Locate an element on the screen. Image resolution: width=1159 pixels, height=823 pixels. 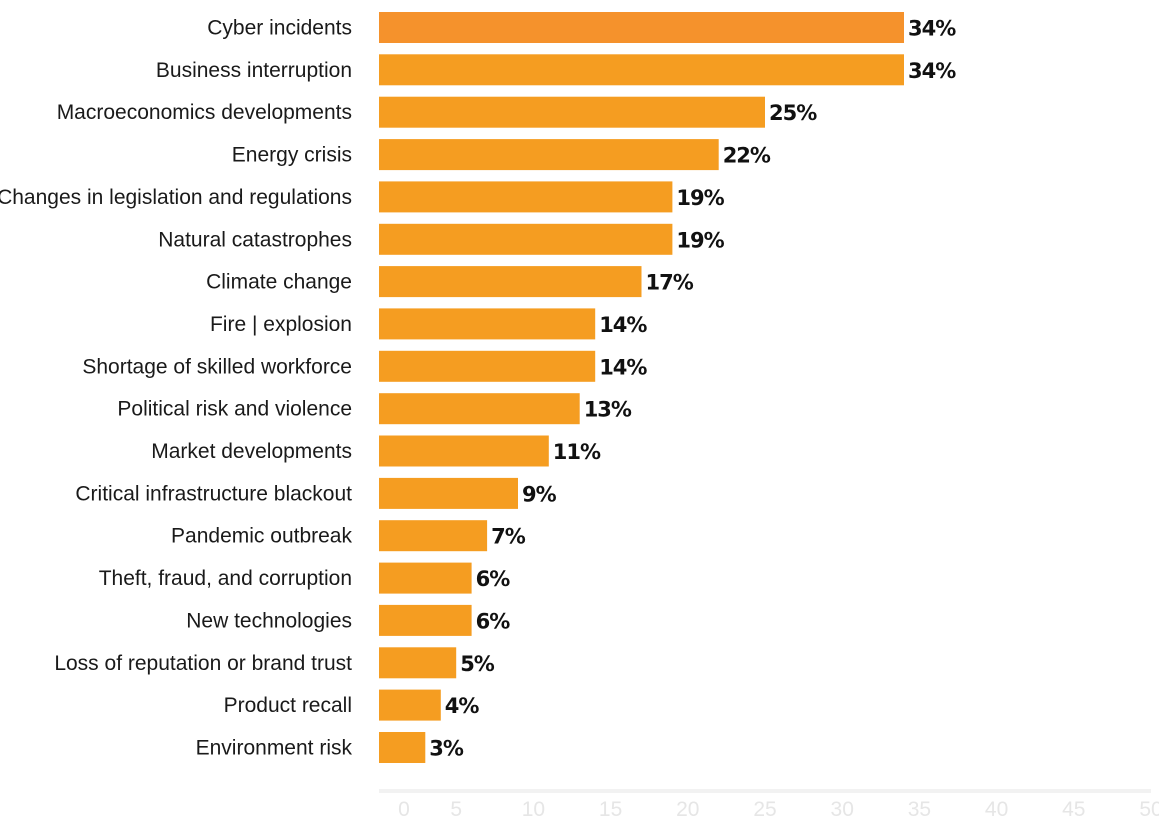
x-tick-labels: 0 5 10 15 20 25 30 35 40 45 50 is located at coordinates (778, 809).